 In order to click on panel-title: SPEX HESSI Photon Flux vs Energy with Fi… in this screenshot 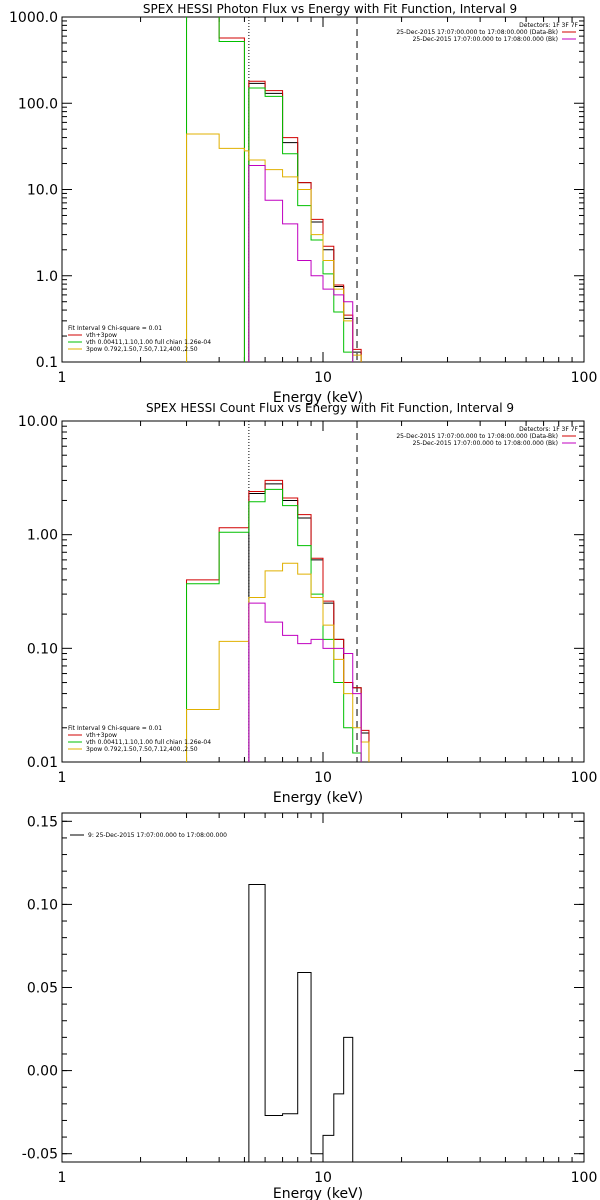, I will do `click(330, 9)`.